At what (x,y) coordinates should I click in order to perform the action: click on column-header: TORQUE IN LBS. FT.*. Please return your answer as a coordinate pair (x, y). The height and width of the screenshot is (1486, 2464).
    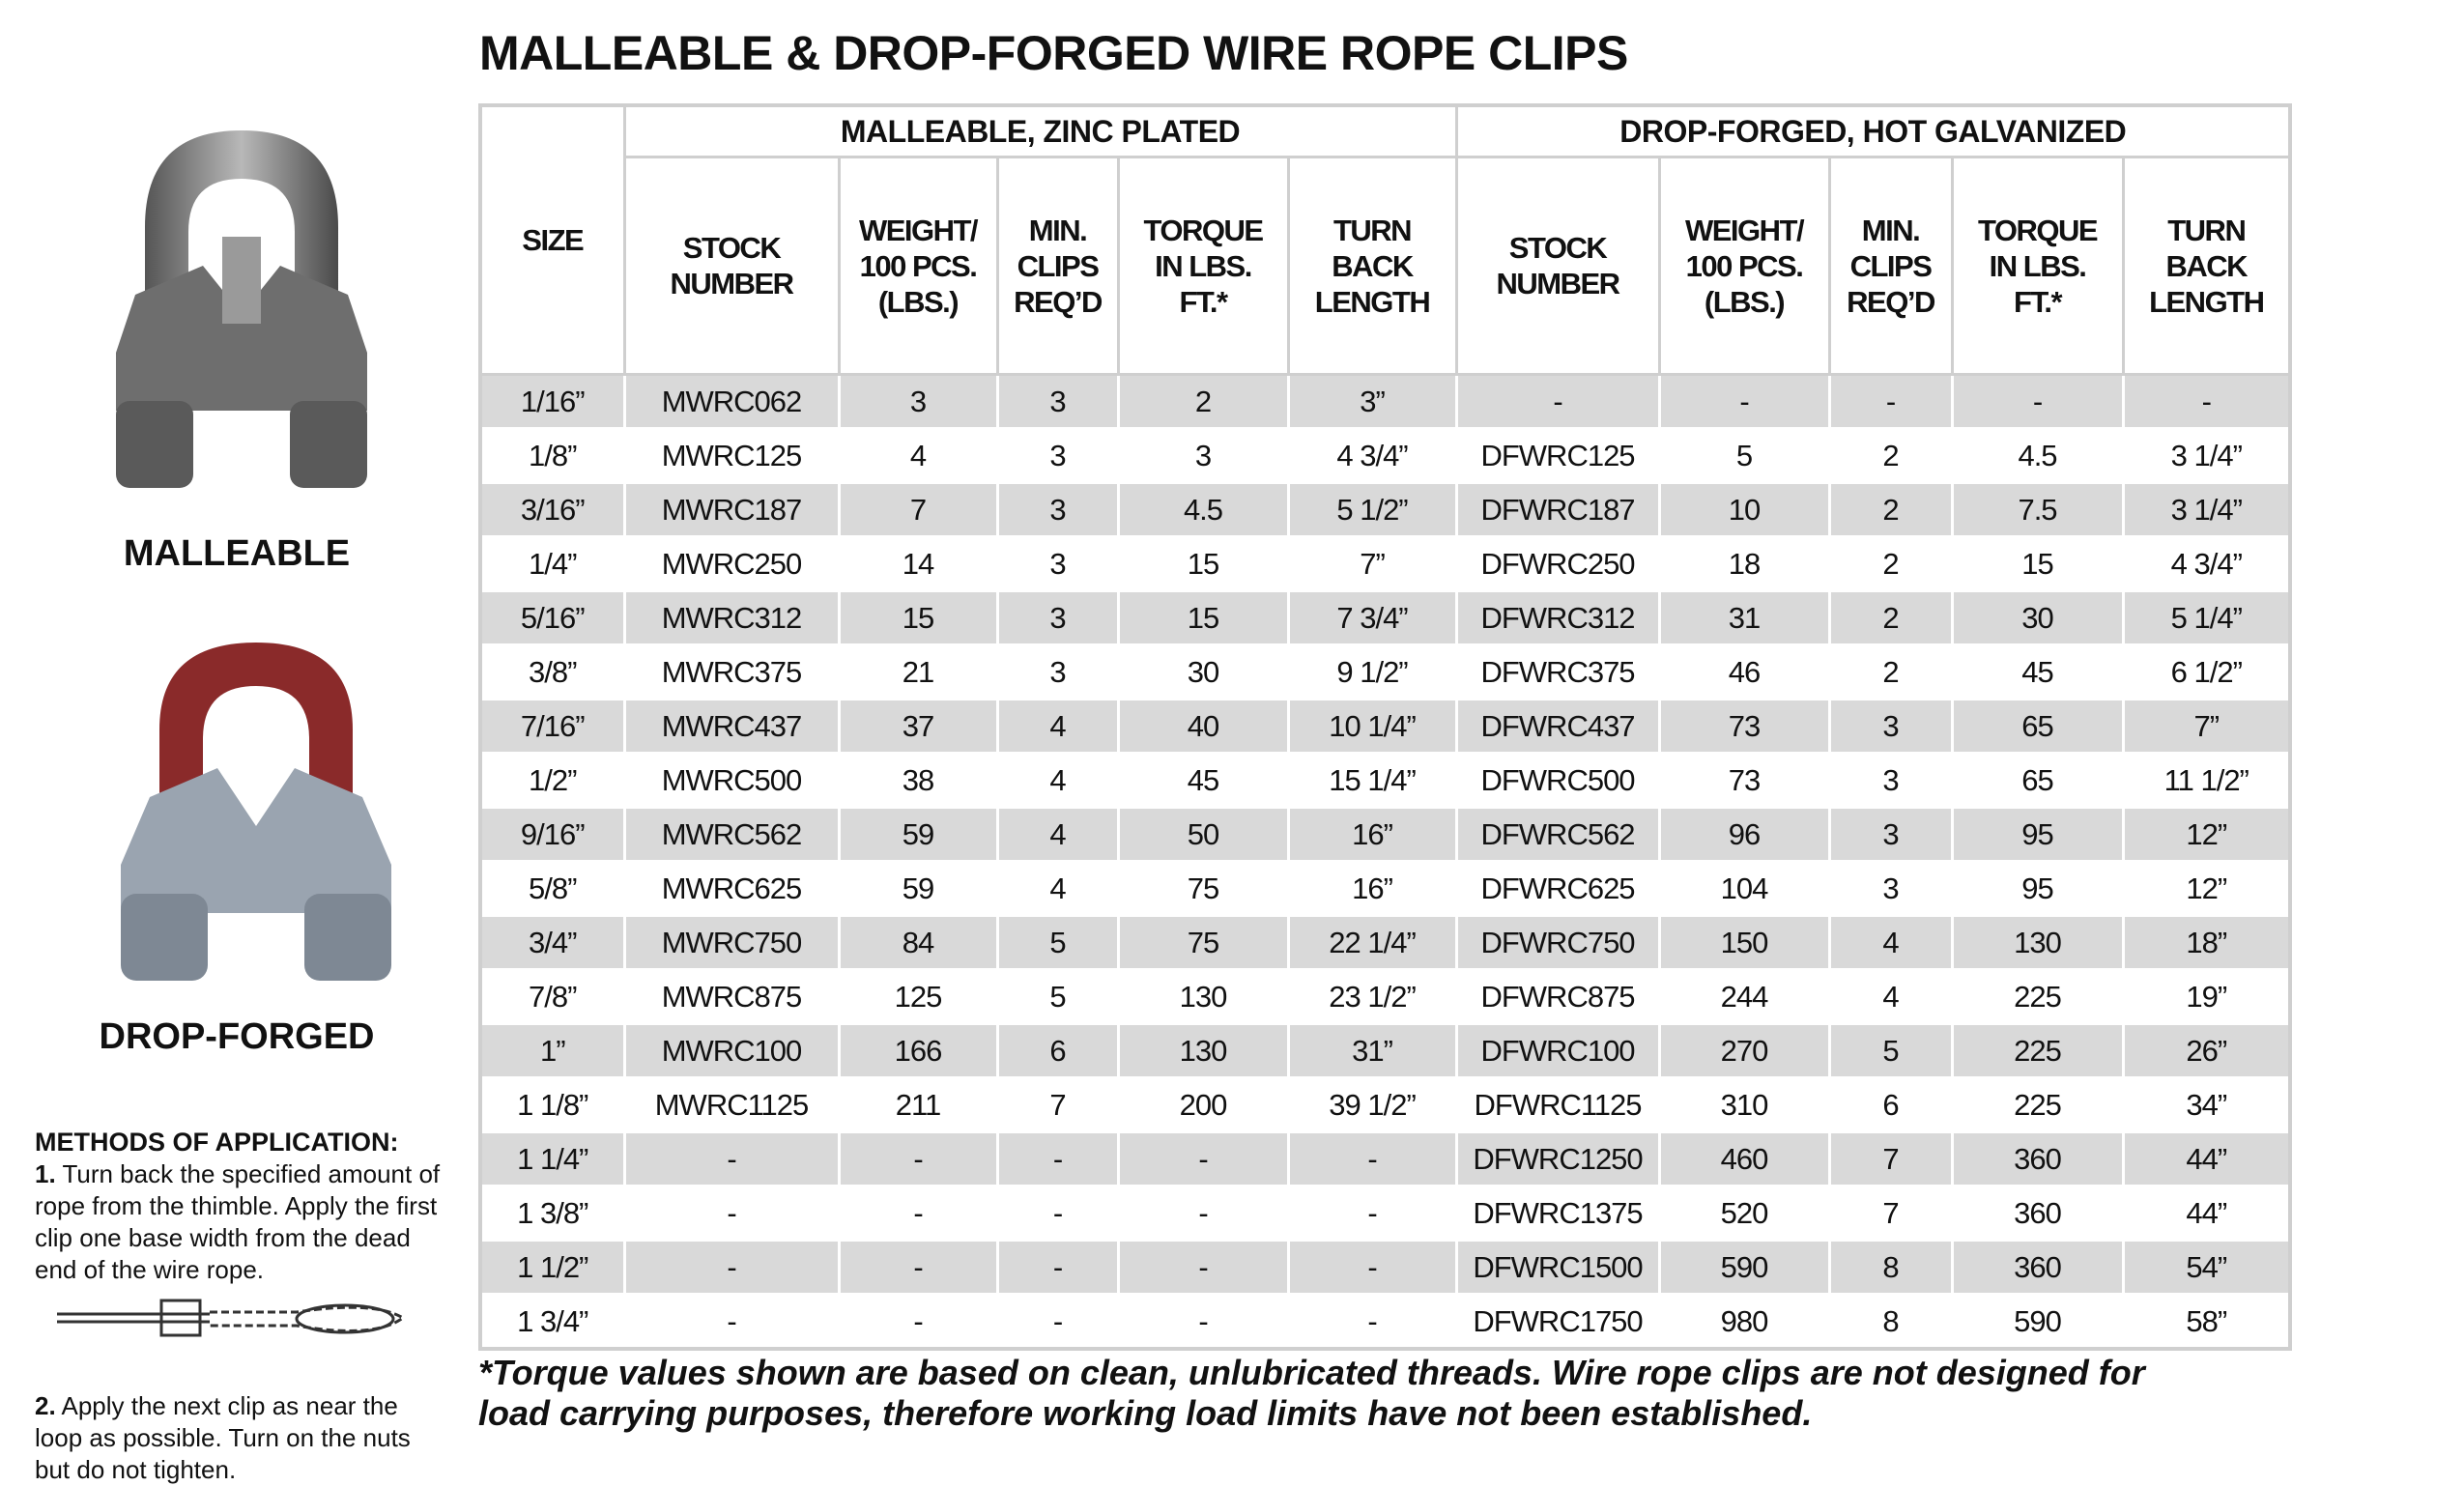
    Looking at the image, I should click on (1203, 266).